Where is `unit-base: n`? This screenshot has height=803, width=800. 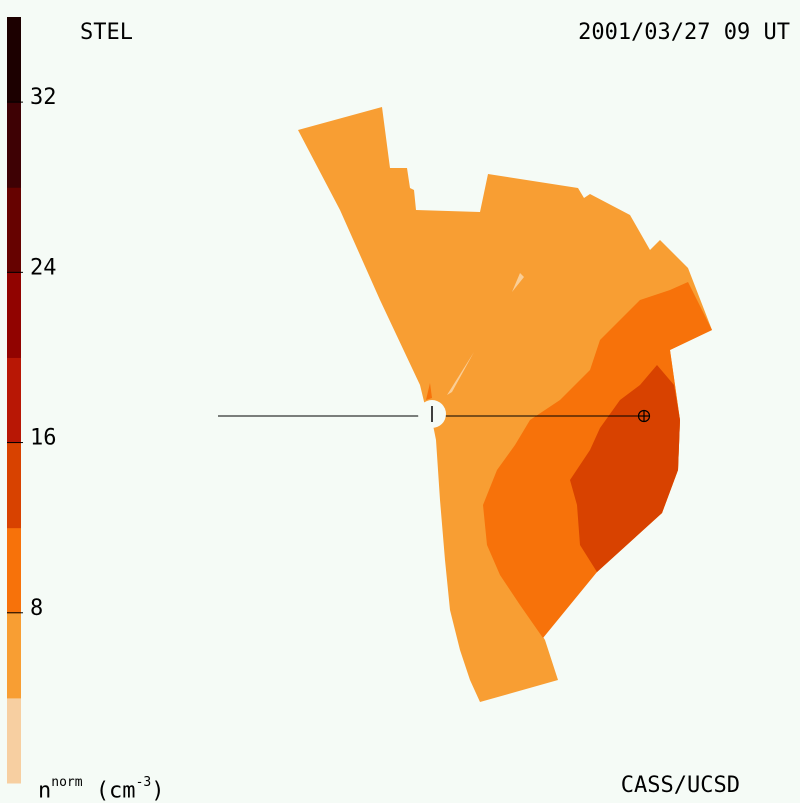
unit-base: n is located at coordinates (45, 790).